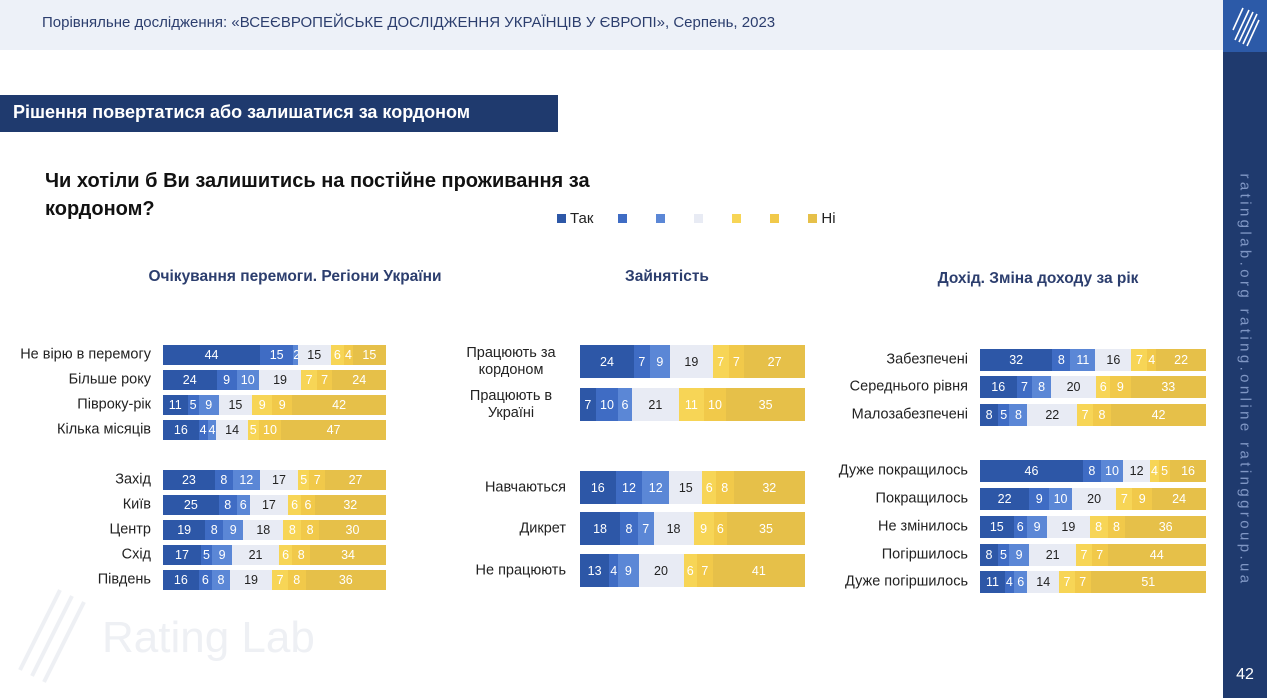  What do you see at coordinates (348, 555) in the screenshot?
I see `data-label: 34` at bounding box center [348, 555].